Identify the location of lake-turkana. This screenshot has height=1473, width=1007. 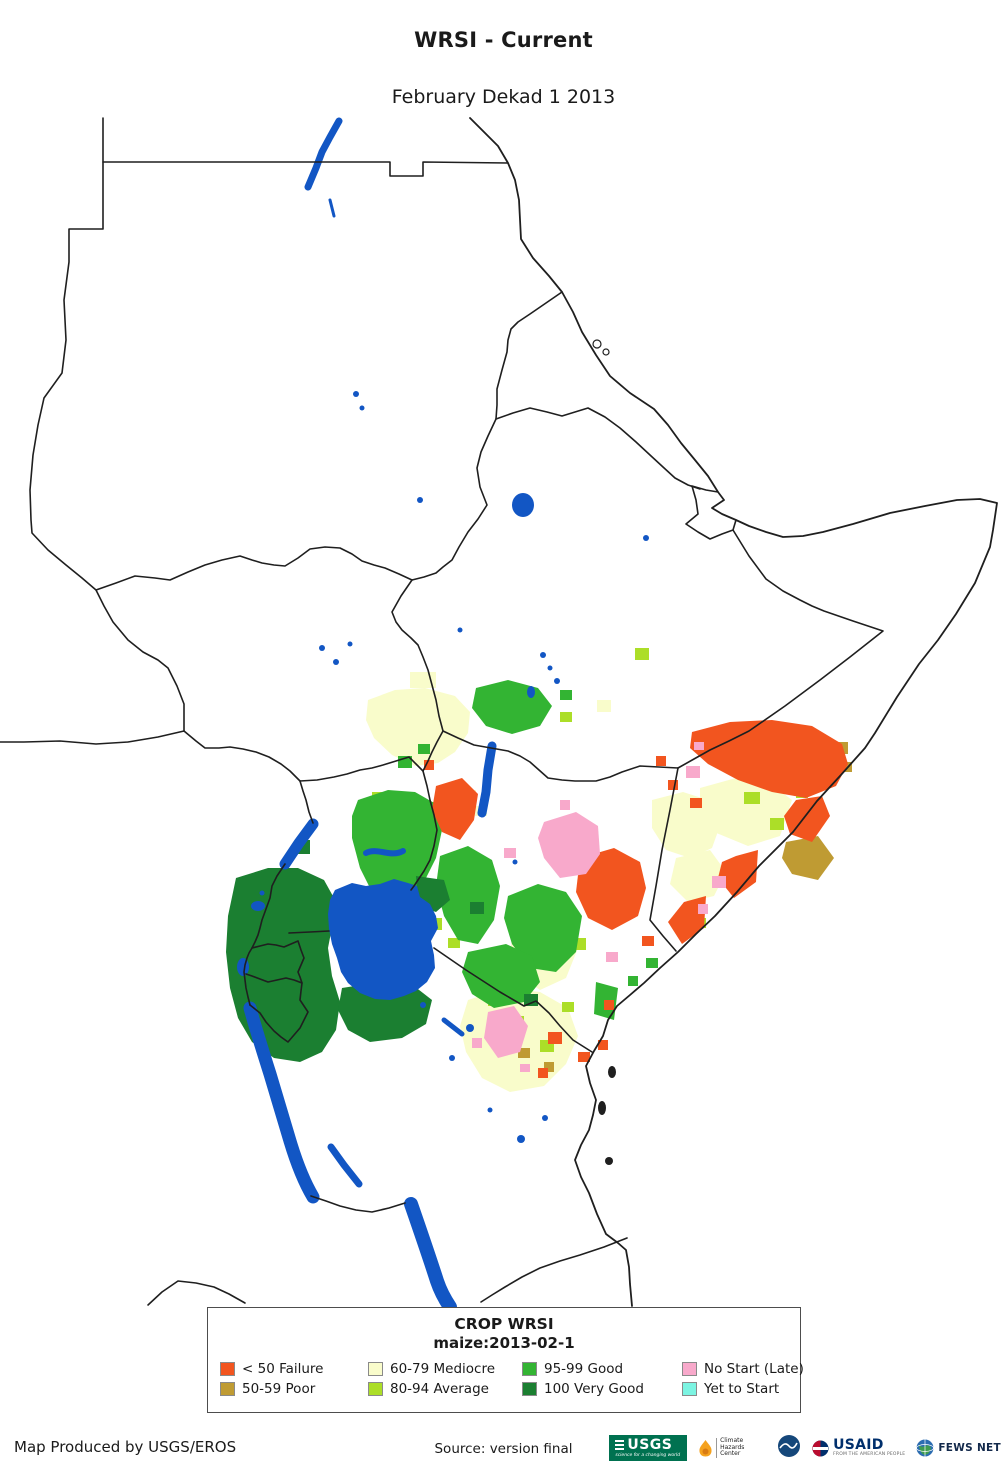
(487, 779).